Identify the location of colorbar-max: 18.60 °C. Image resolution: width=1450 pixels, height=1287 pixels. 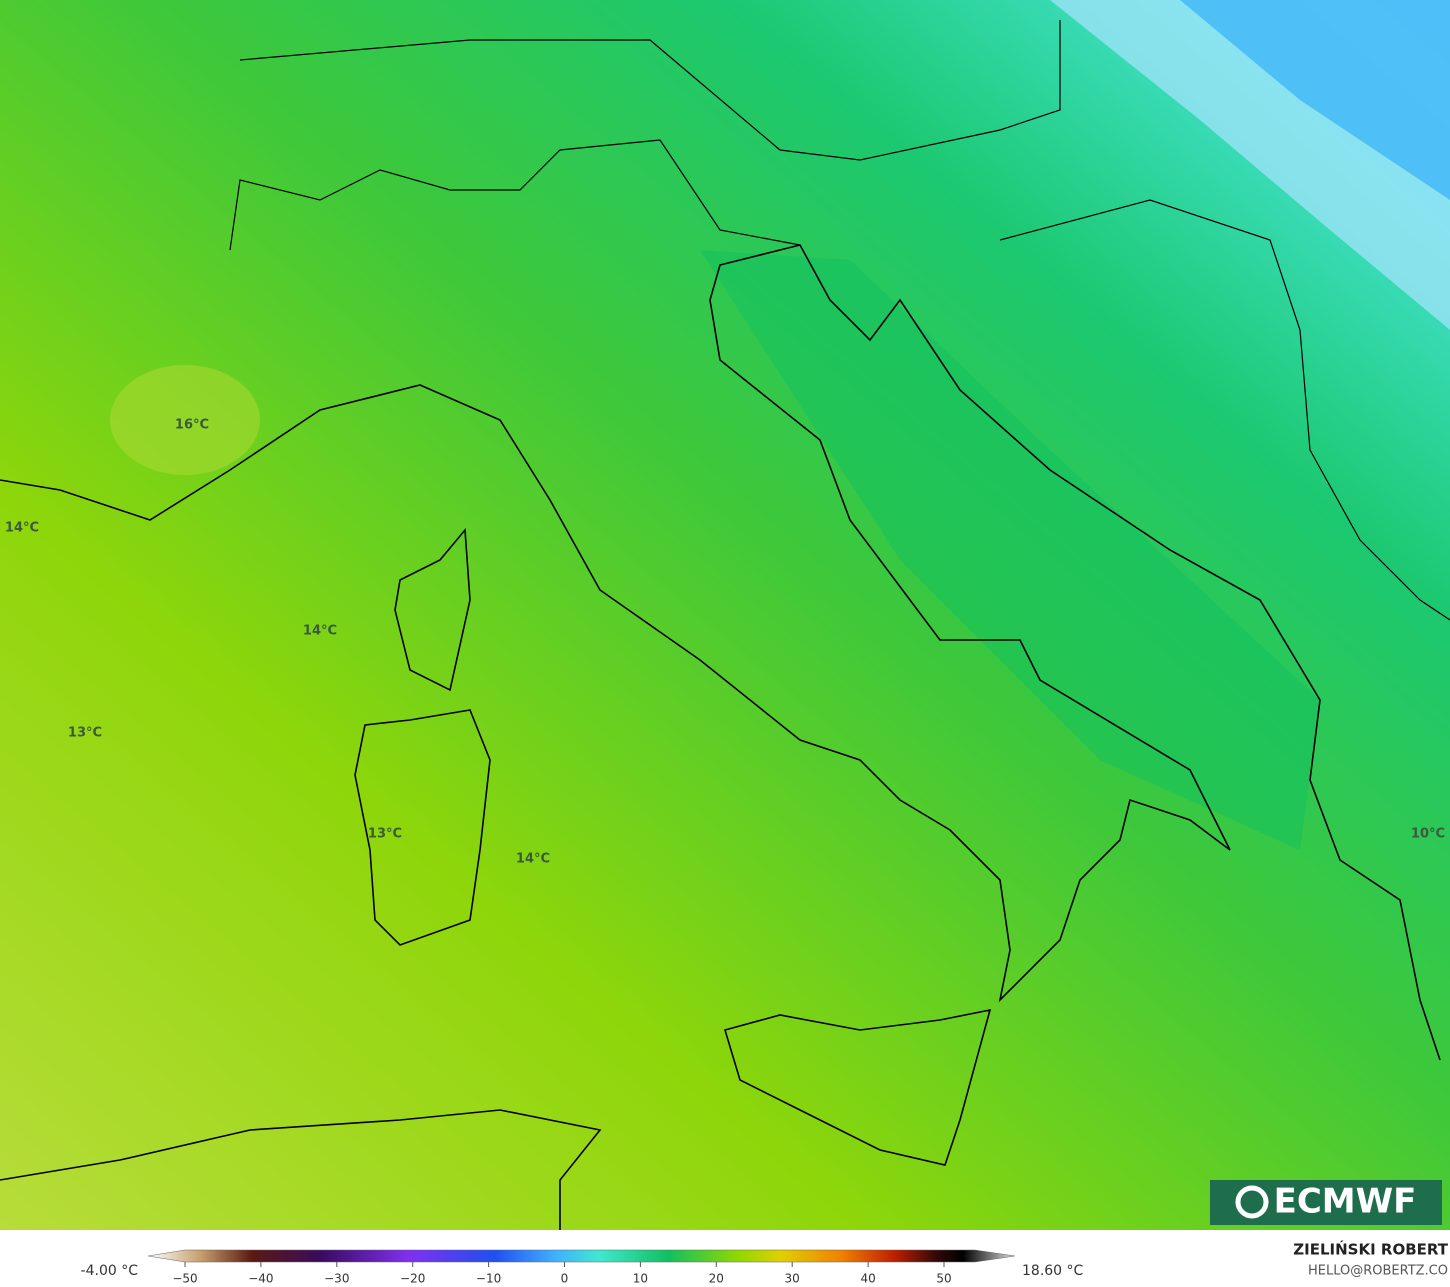
(1053, 1271).